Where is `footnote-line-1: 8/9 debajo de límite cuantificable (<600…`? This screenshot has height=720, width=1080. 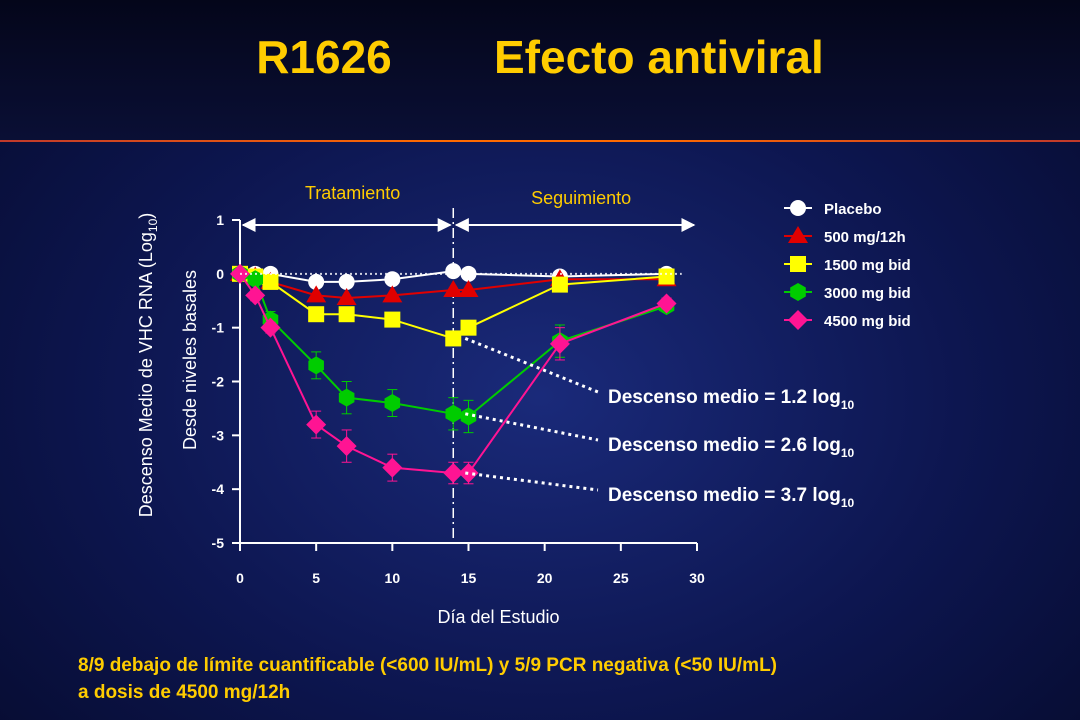 footnote-line-1: 8/9 debajo de límite cuantificable (<600… is located at coordinates (428, 665).